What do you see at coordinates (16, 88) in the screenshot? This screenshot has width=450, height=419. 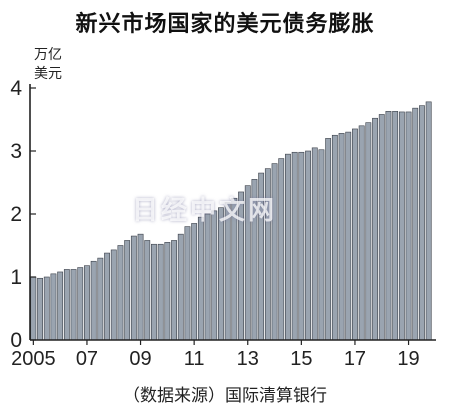 I see `y-tick-label: 4` at bounding box center [16, 88].